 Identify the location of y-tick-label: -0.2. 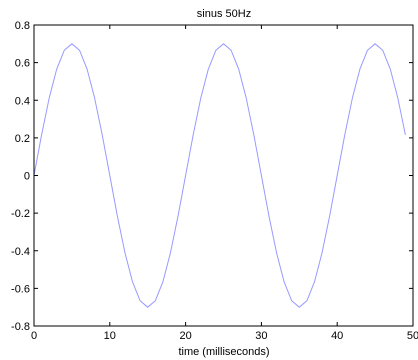
(20, 214).